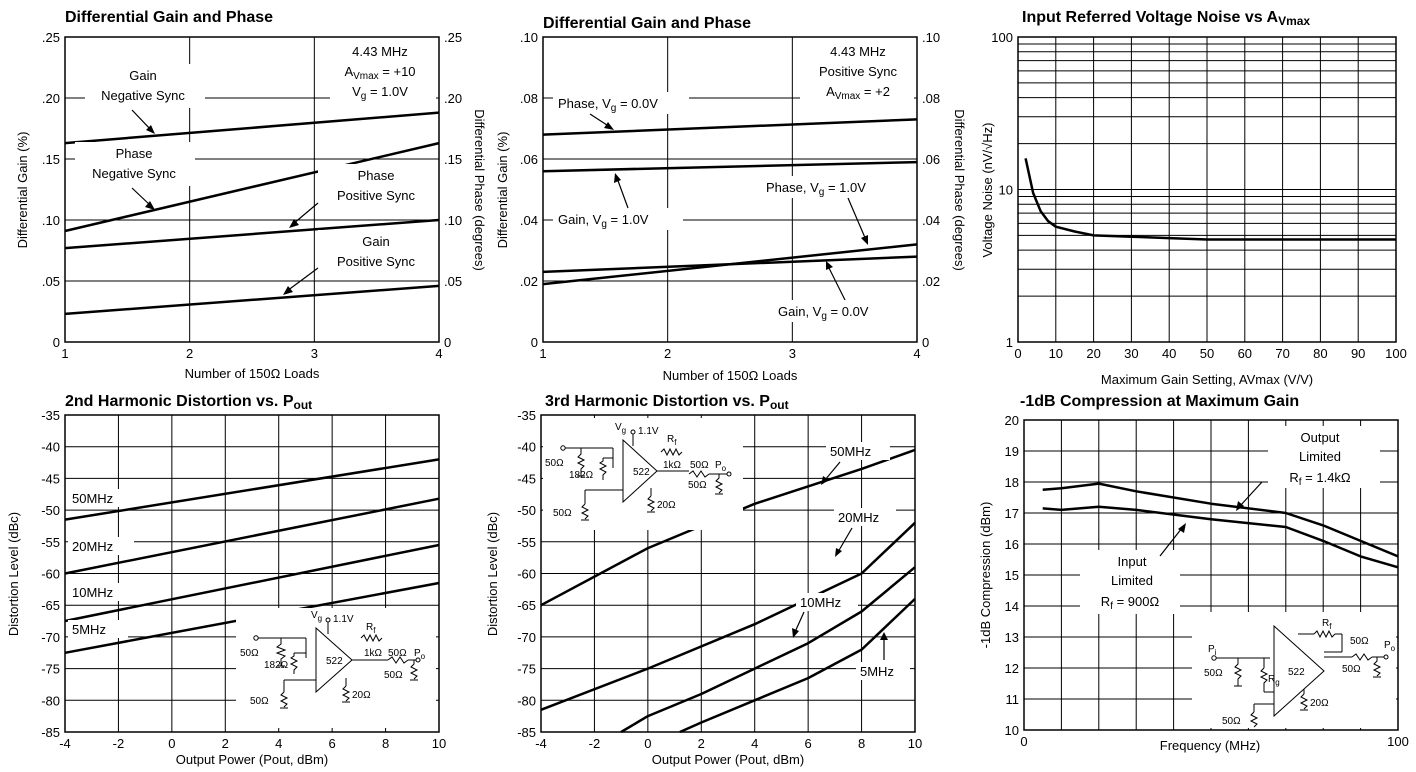 Image resolution: width=1416 pixels, height=772 pixels. Describe the element at coordinates (119, 743) in the screenshot. I see `x-tick-label: -2` at that location.